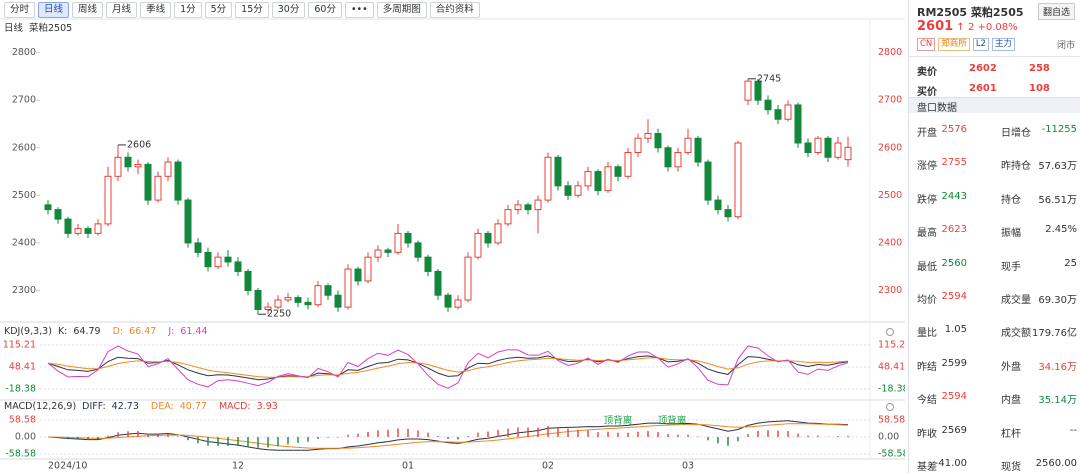 The height and width of the screenshot is (473, 1080). What do you see at coordinates (997, 27) in the screenshot?
I see `change-pct: +0.08%` at bounding box center [997, 27].